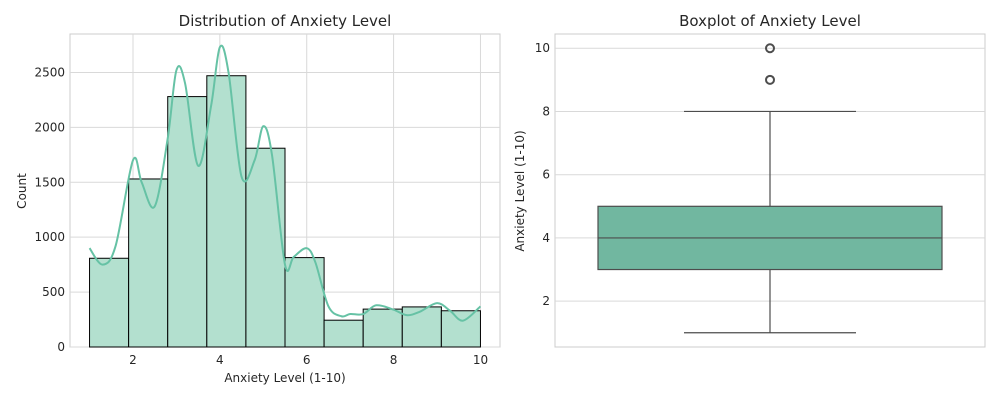  What do you see at coordinates (53, 292) in the screenshot?
I see `y-tick-label: 500` at bounding box center [53, 292].